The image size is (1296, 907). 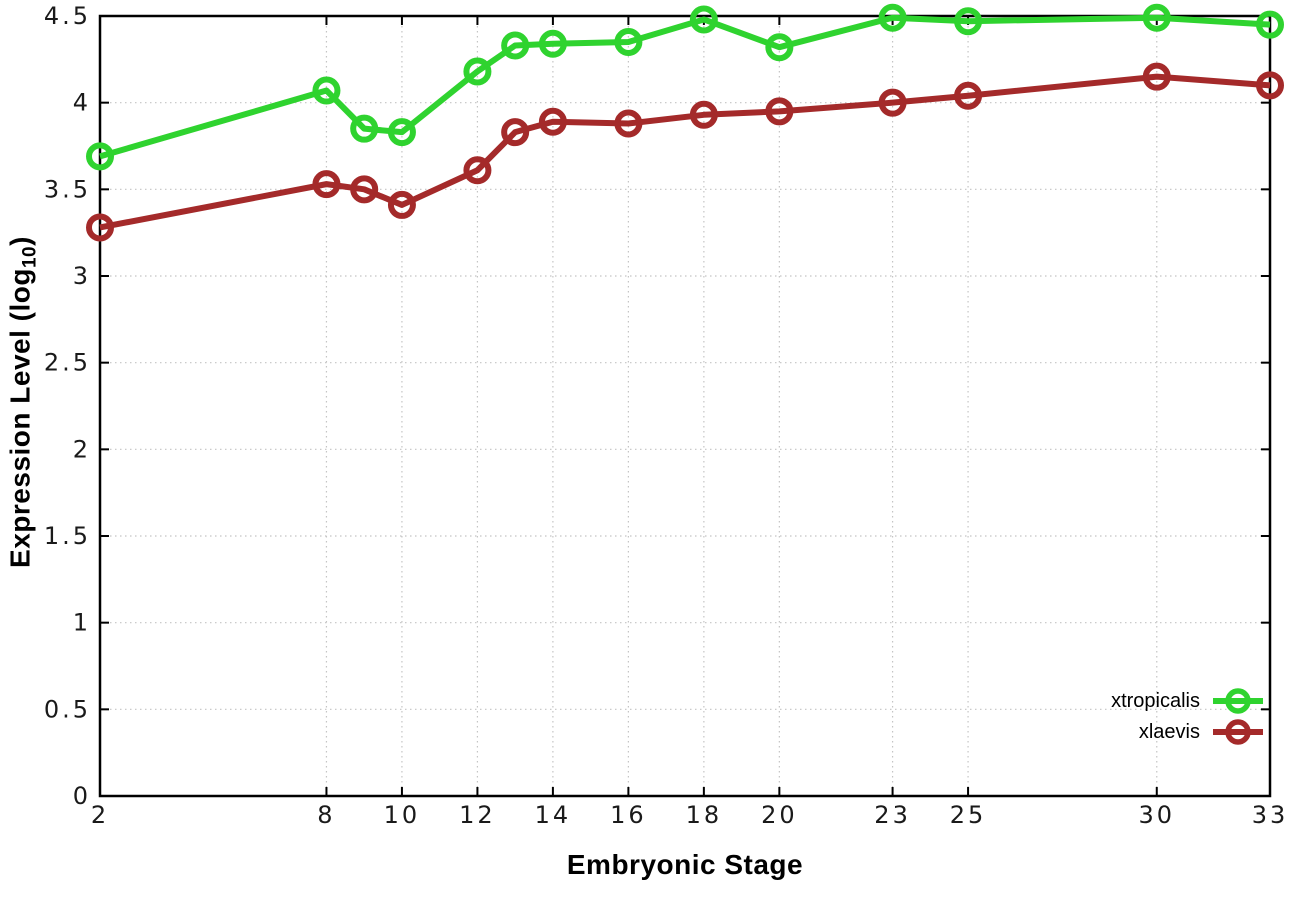 I want to click on x-tick-label: 14, so click(x=553, y=815).